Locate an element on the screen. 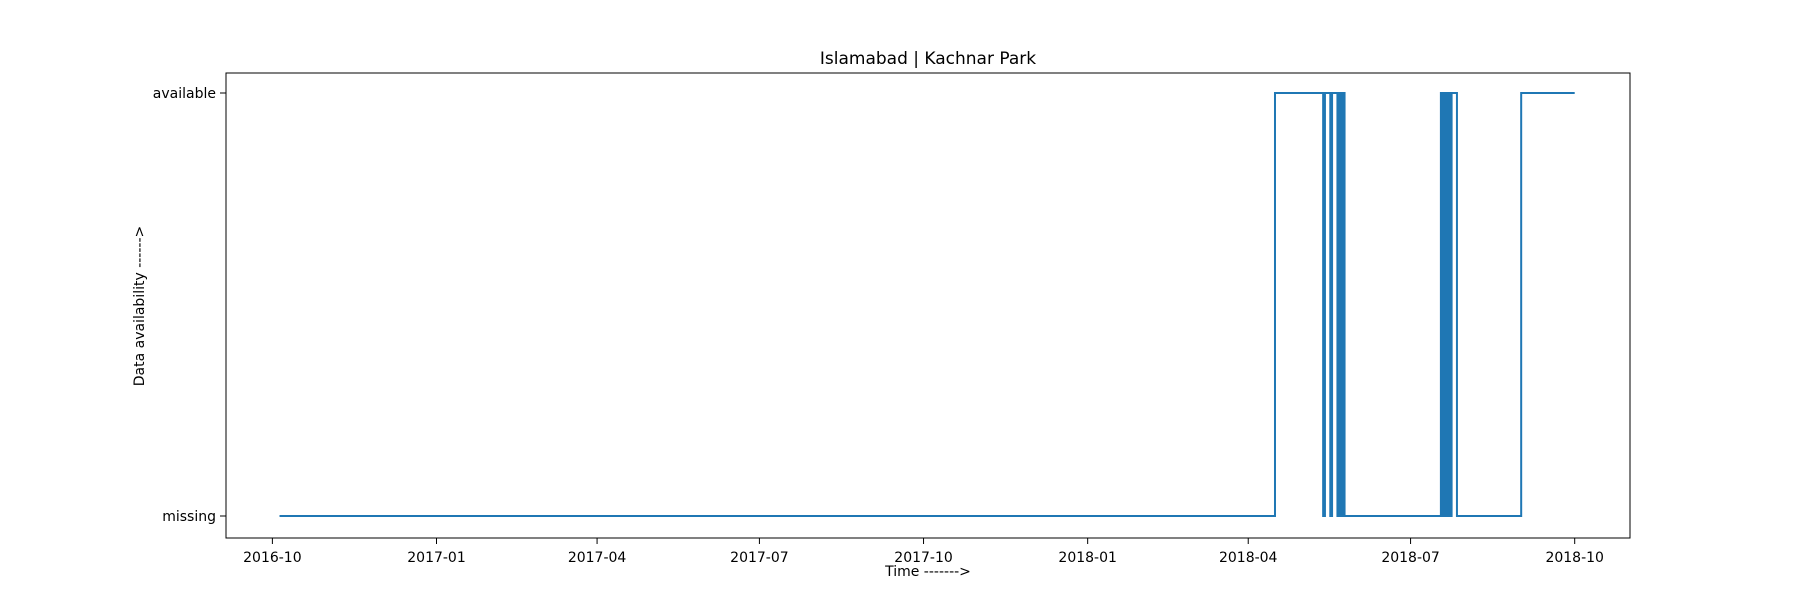  x-axis-label: Time -------> is located at coordinates (927, 572).